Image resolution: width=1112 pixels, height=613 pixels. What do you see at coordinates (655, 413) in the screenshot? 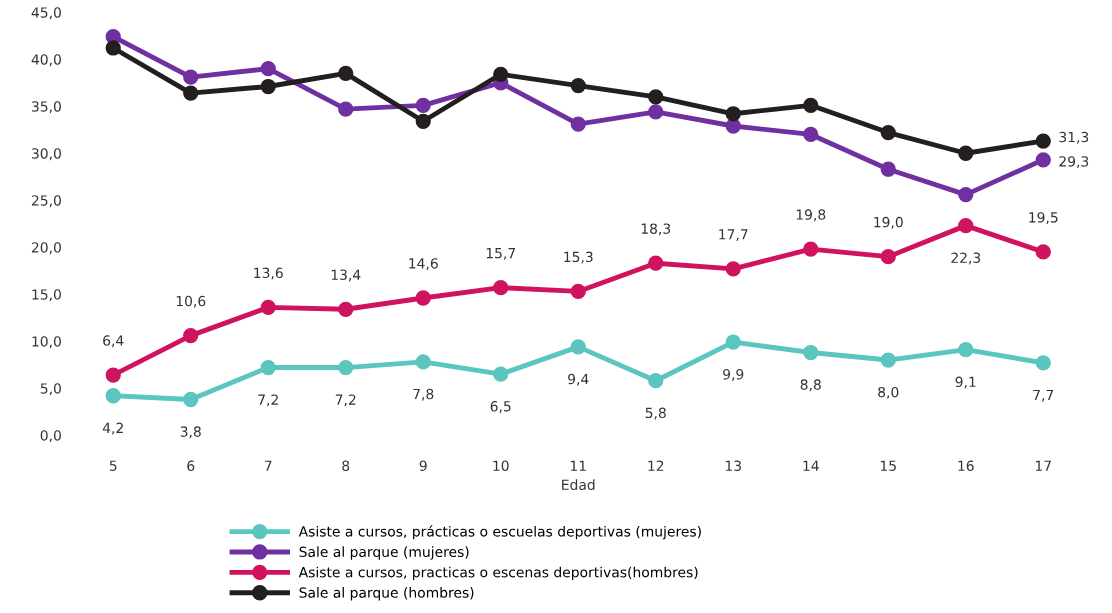
I see `data-label: 5,8` at bounding box center [655, 413].